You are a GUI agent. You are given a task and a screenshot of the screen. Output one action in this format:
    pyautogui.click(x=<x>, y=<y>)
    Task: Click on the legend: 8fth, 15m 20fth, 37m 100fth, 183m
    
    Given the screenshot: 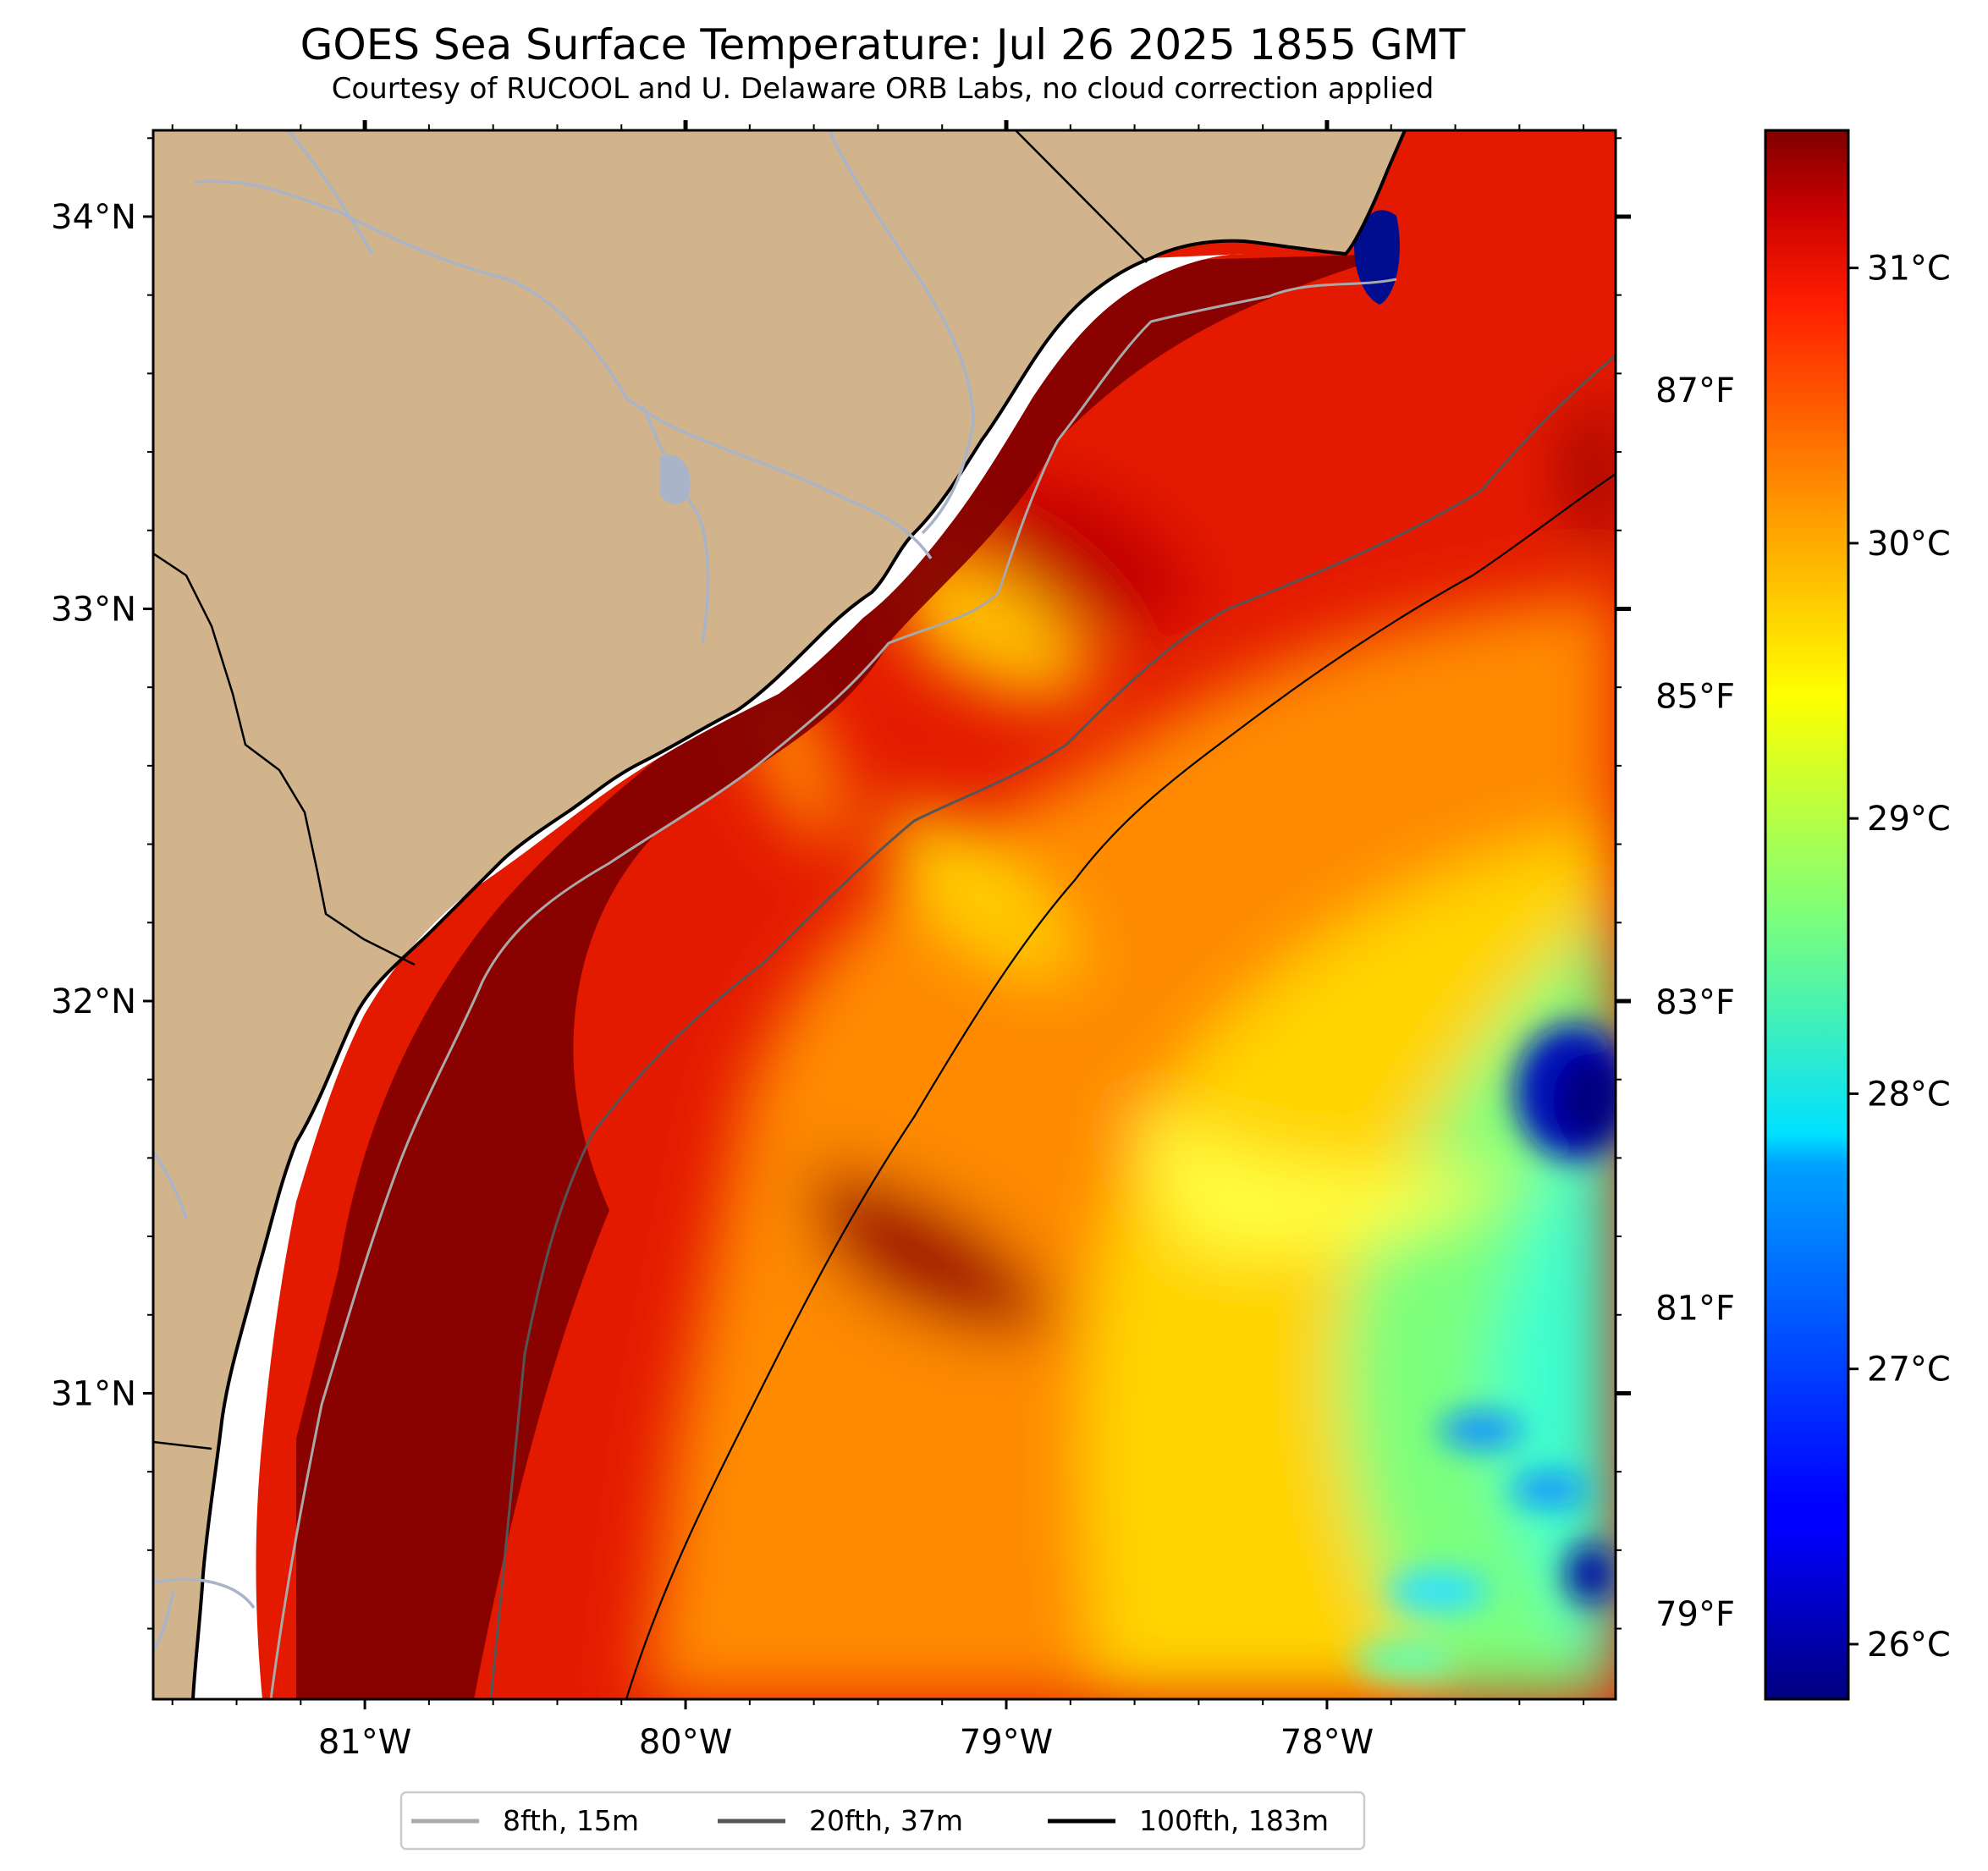 What is the action you would take?
    pyautogui.click(x=870, y=1821)
    